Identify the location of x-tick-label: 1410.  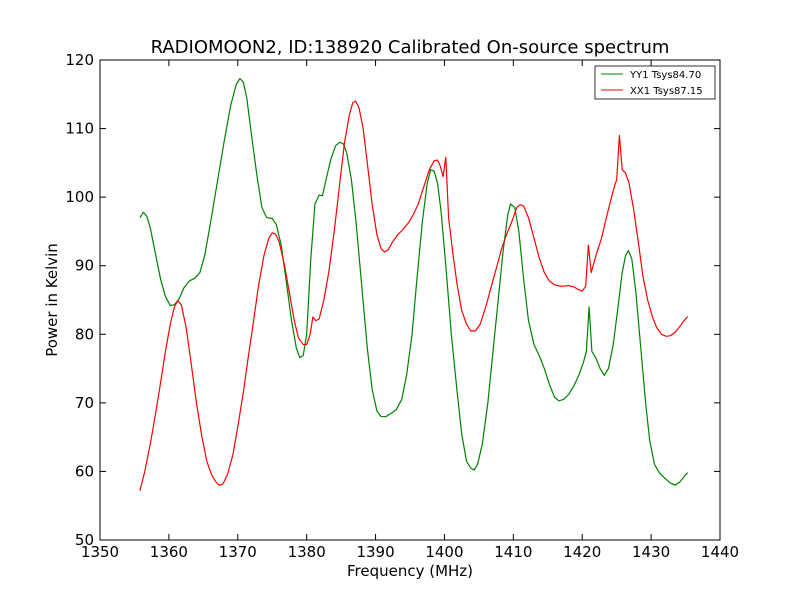
(513, 552).